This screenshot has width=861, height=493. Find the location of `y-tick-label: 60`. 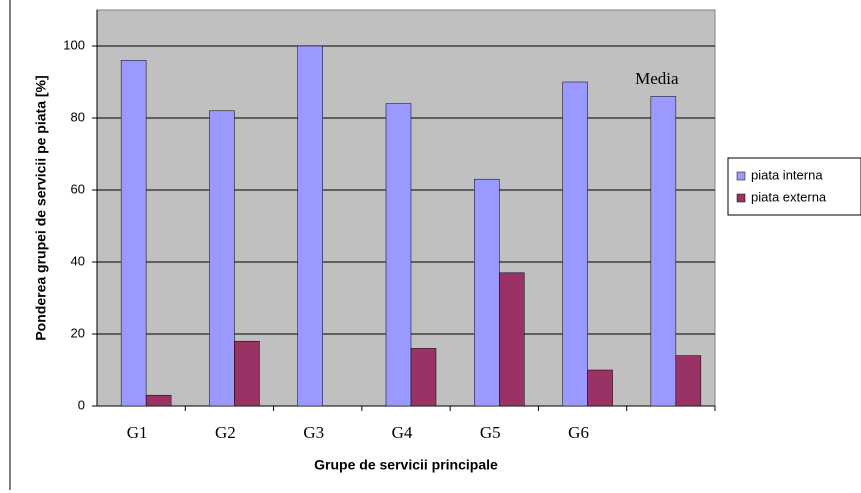

y-tick-label: 60 is located at coordinates (78, 188).